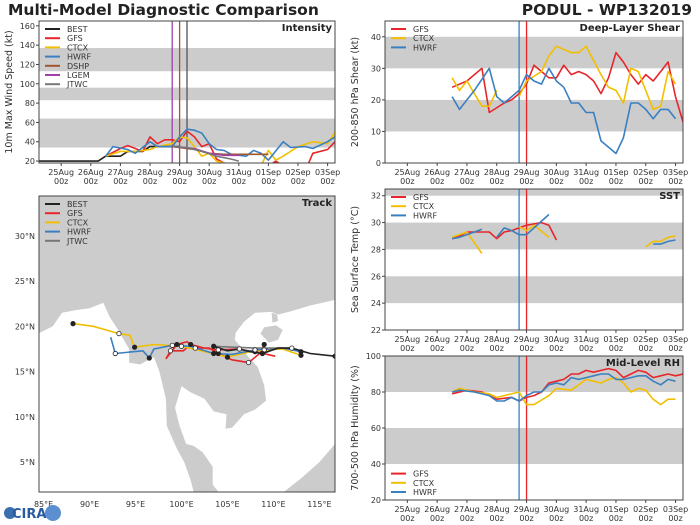  What do you see at coordinates (25, 326) in the screenshot?
I see `lat-tick-label: 20°N` at bounding box center [25, 326].